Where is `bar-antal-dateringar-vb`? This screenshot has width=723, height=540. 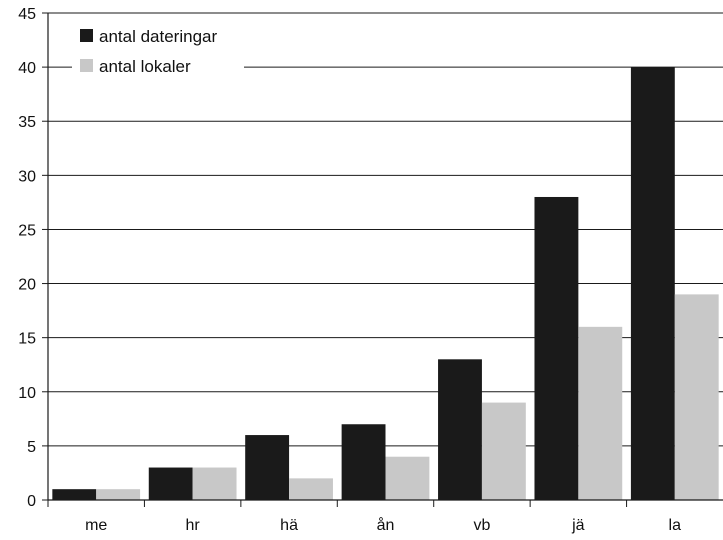 bar-antal-dateringar-vb is located at coordinates (460, 429).